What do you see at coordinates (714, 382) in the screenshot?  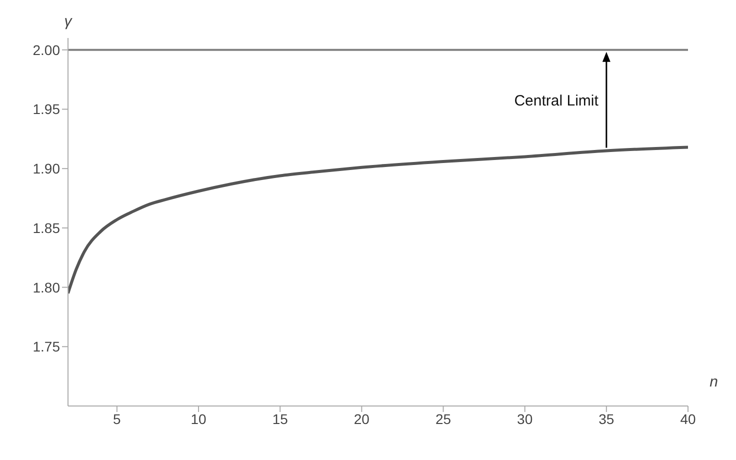 I see `x-axis-title: n` at bounding box center [714, 382].